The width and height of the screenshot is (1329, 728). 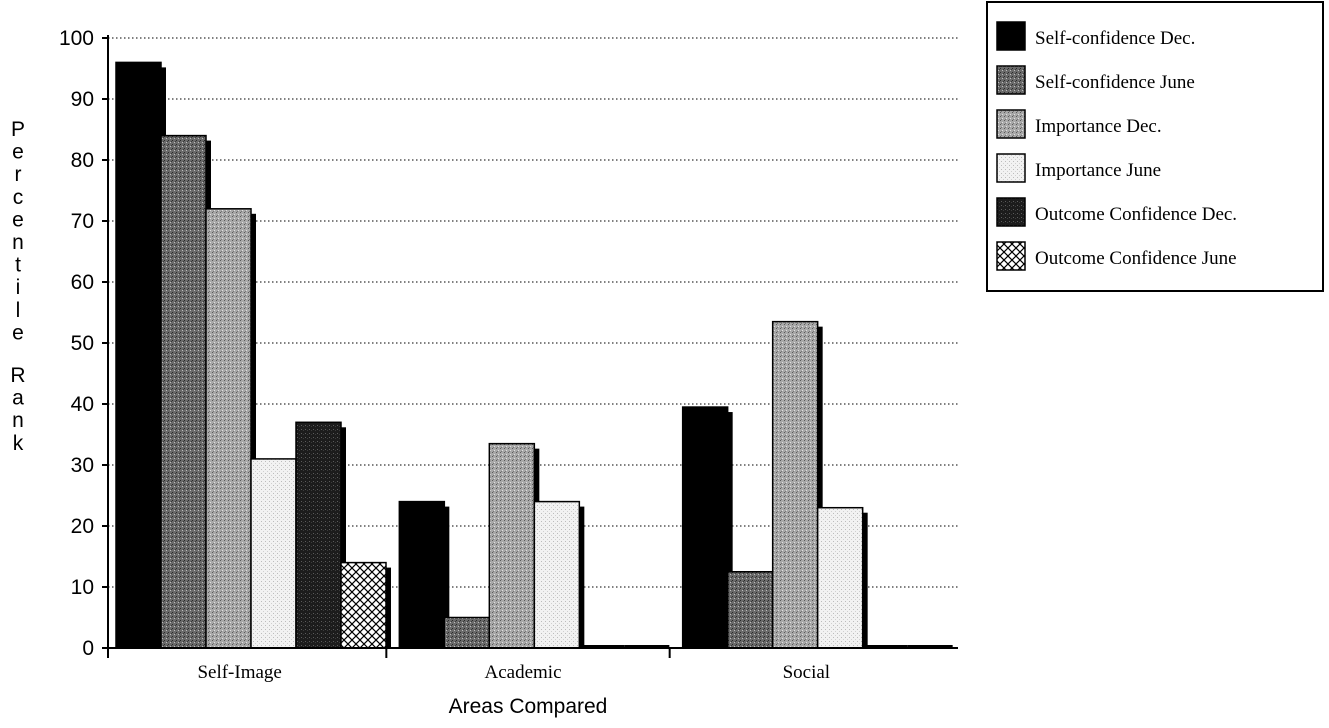 I want to click on y-axis-title-letter: R, so click(x=17, y=375).